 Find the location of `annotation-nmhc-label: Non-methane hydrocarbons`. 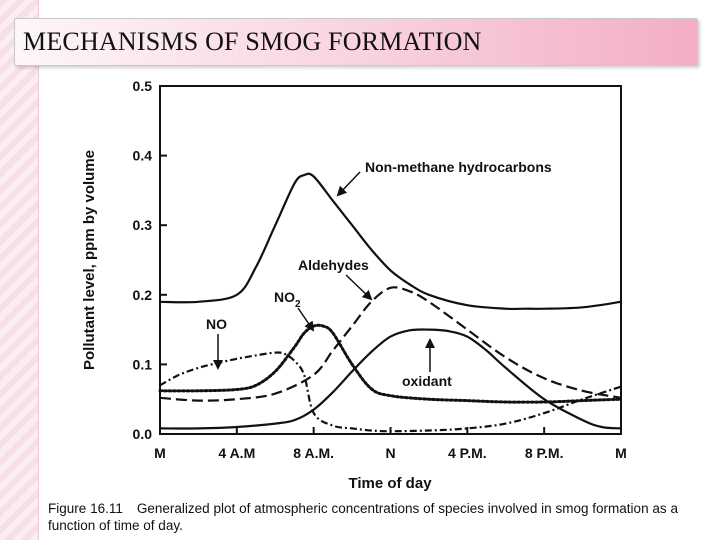

annotation-nmhc-label: Non-methane hydrocarbons is located at coordinates (458, 167).